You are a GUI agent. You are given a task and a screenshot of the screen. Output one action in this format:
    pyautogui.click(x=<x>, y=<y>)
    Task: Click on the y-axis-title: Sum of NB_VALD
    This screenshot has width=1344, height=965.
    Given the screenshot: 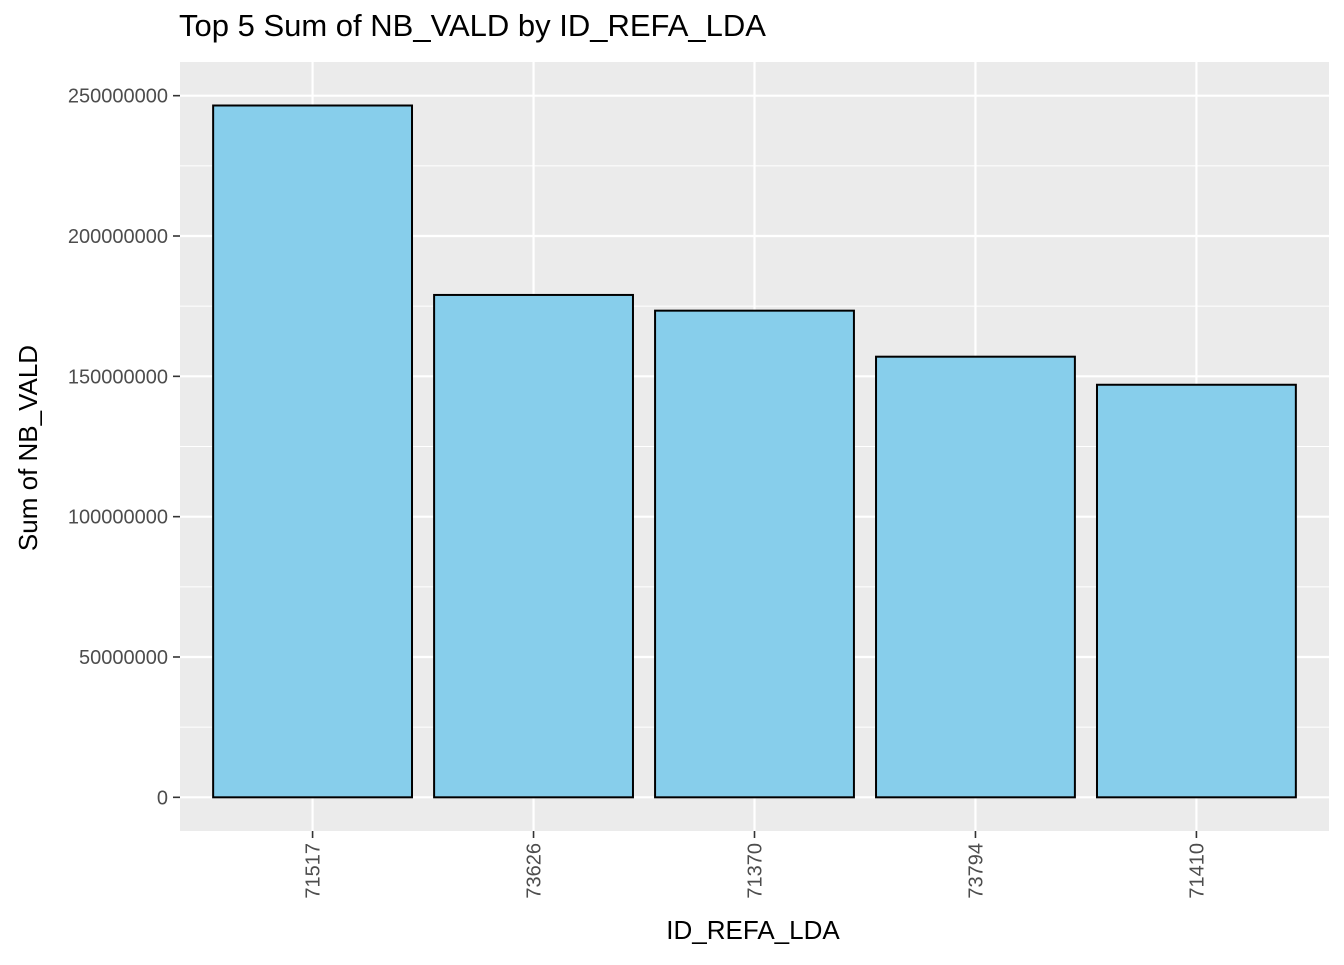 What is the action you would take?
    pyautogui.click(x=28, y=448)
    